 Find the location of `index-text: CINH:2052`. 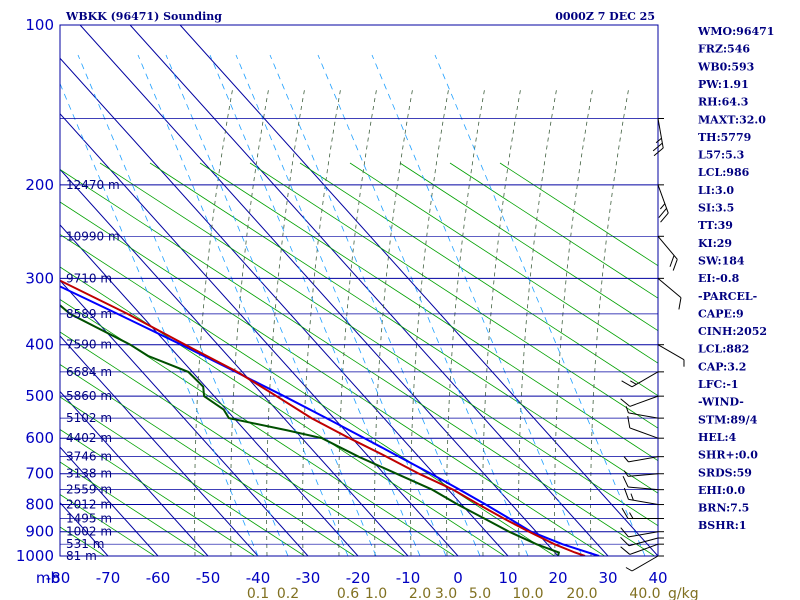

index-text: CINH:2052 is located at coordinates (732, 331).